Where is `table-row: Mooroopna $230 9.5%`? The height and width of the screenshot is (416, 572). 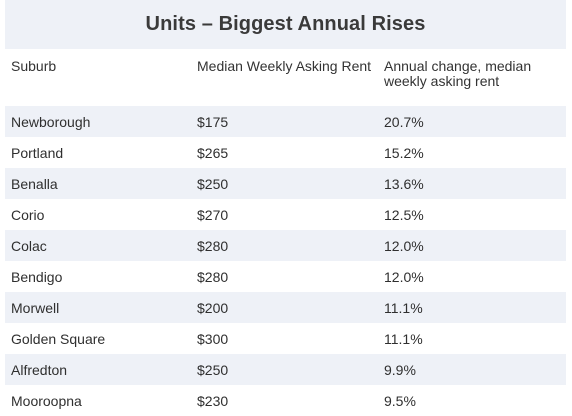 table-row: Mooroopna $230 9.5% is located at coordinates (285, 400).